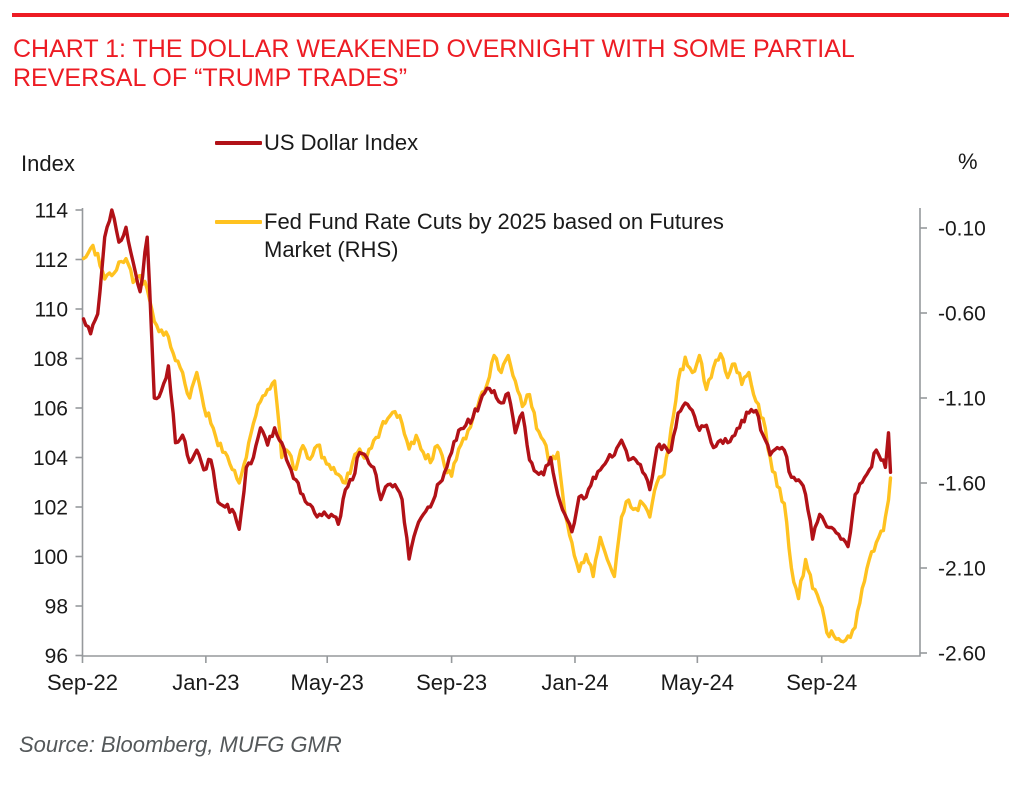 The image size is (1022, 789). Describe the element at coordinates (205, 682) in the screenshot. I see `x-axis-tick-label: Jan-23` at that location.